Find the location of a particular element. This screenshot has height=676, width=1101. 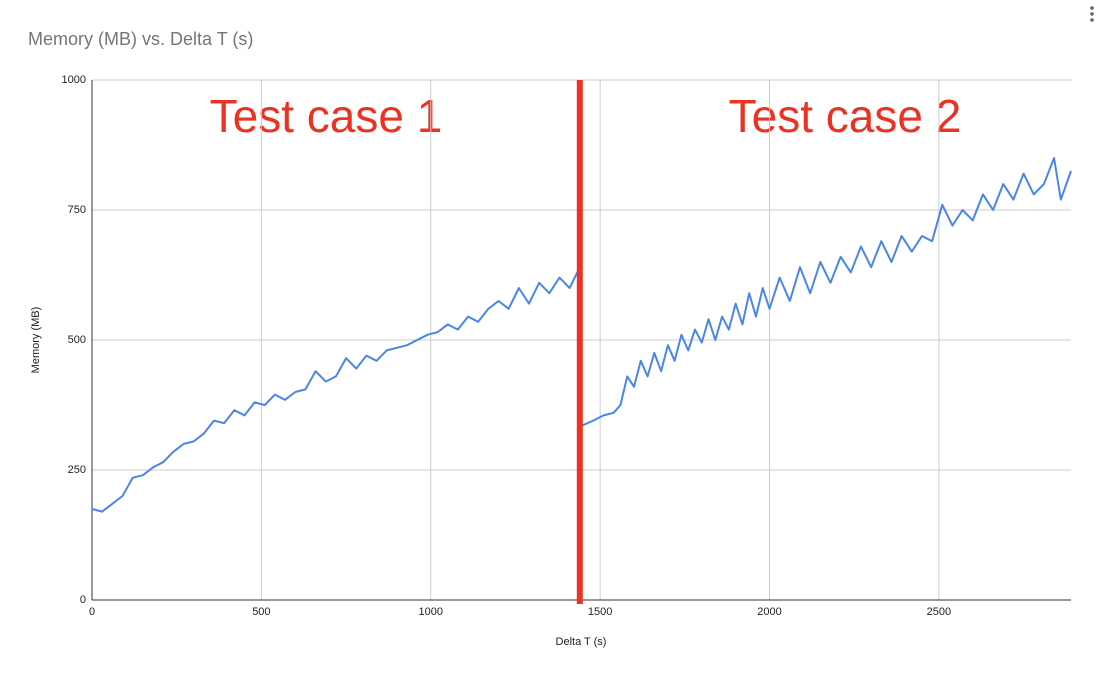

x-tick-label: 1500 is located at coordinates (600, 612).